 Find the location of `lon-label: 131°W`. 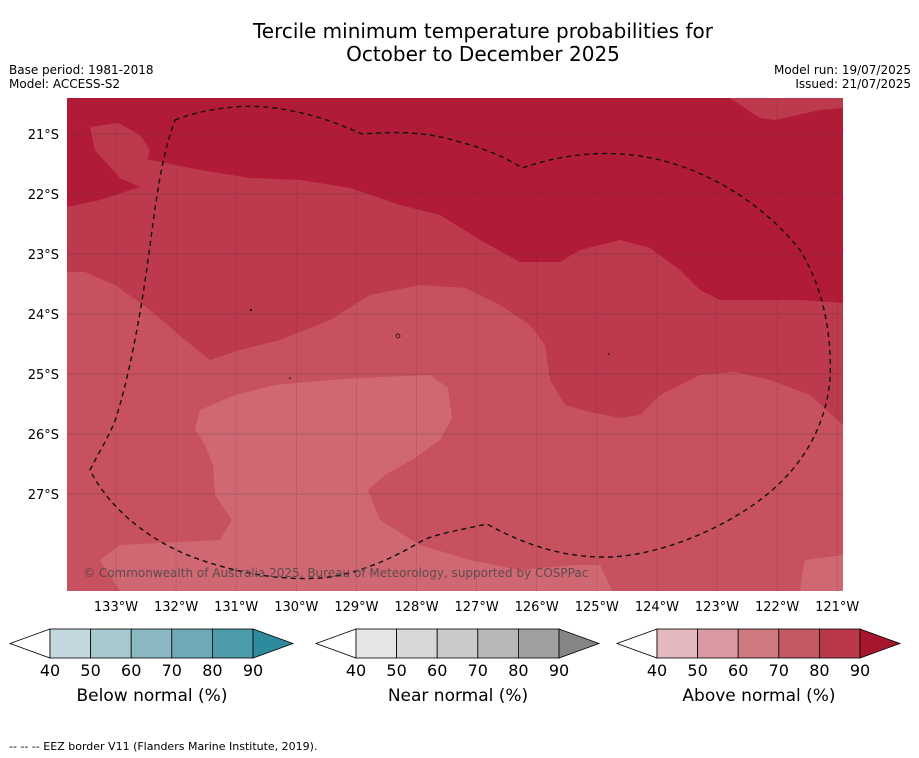

lon-label: 131°W is located at coordinates (236, 607).